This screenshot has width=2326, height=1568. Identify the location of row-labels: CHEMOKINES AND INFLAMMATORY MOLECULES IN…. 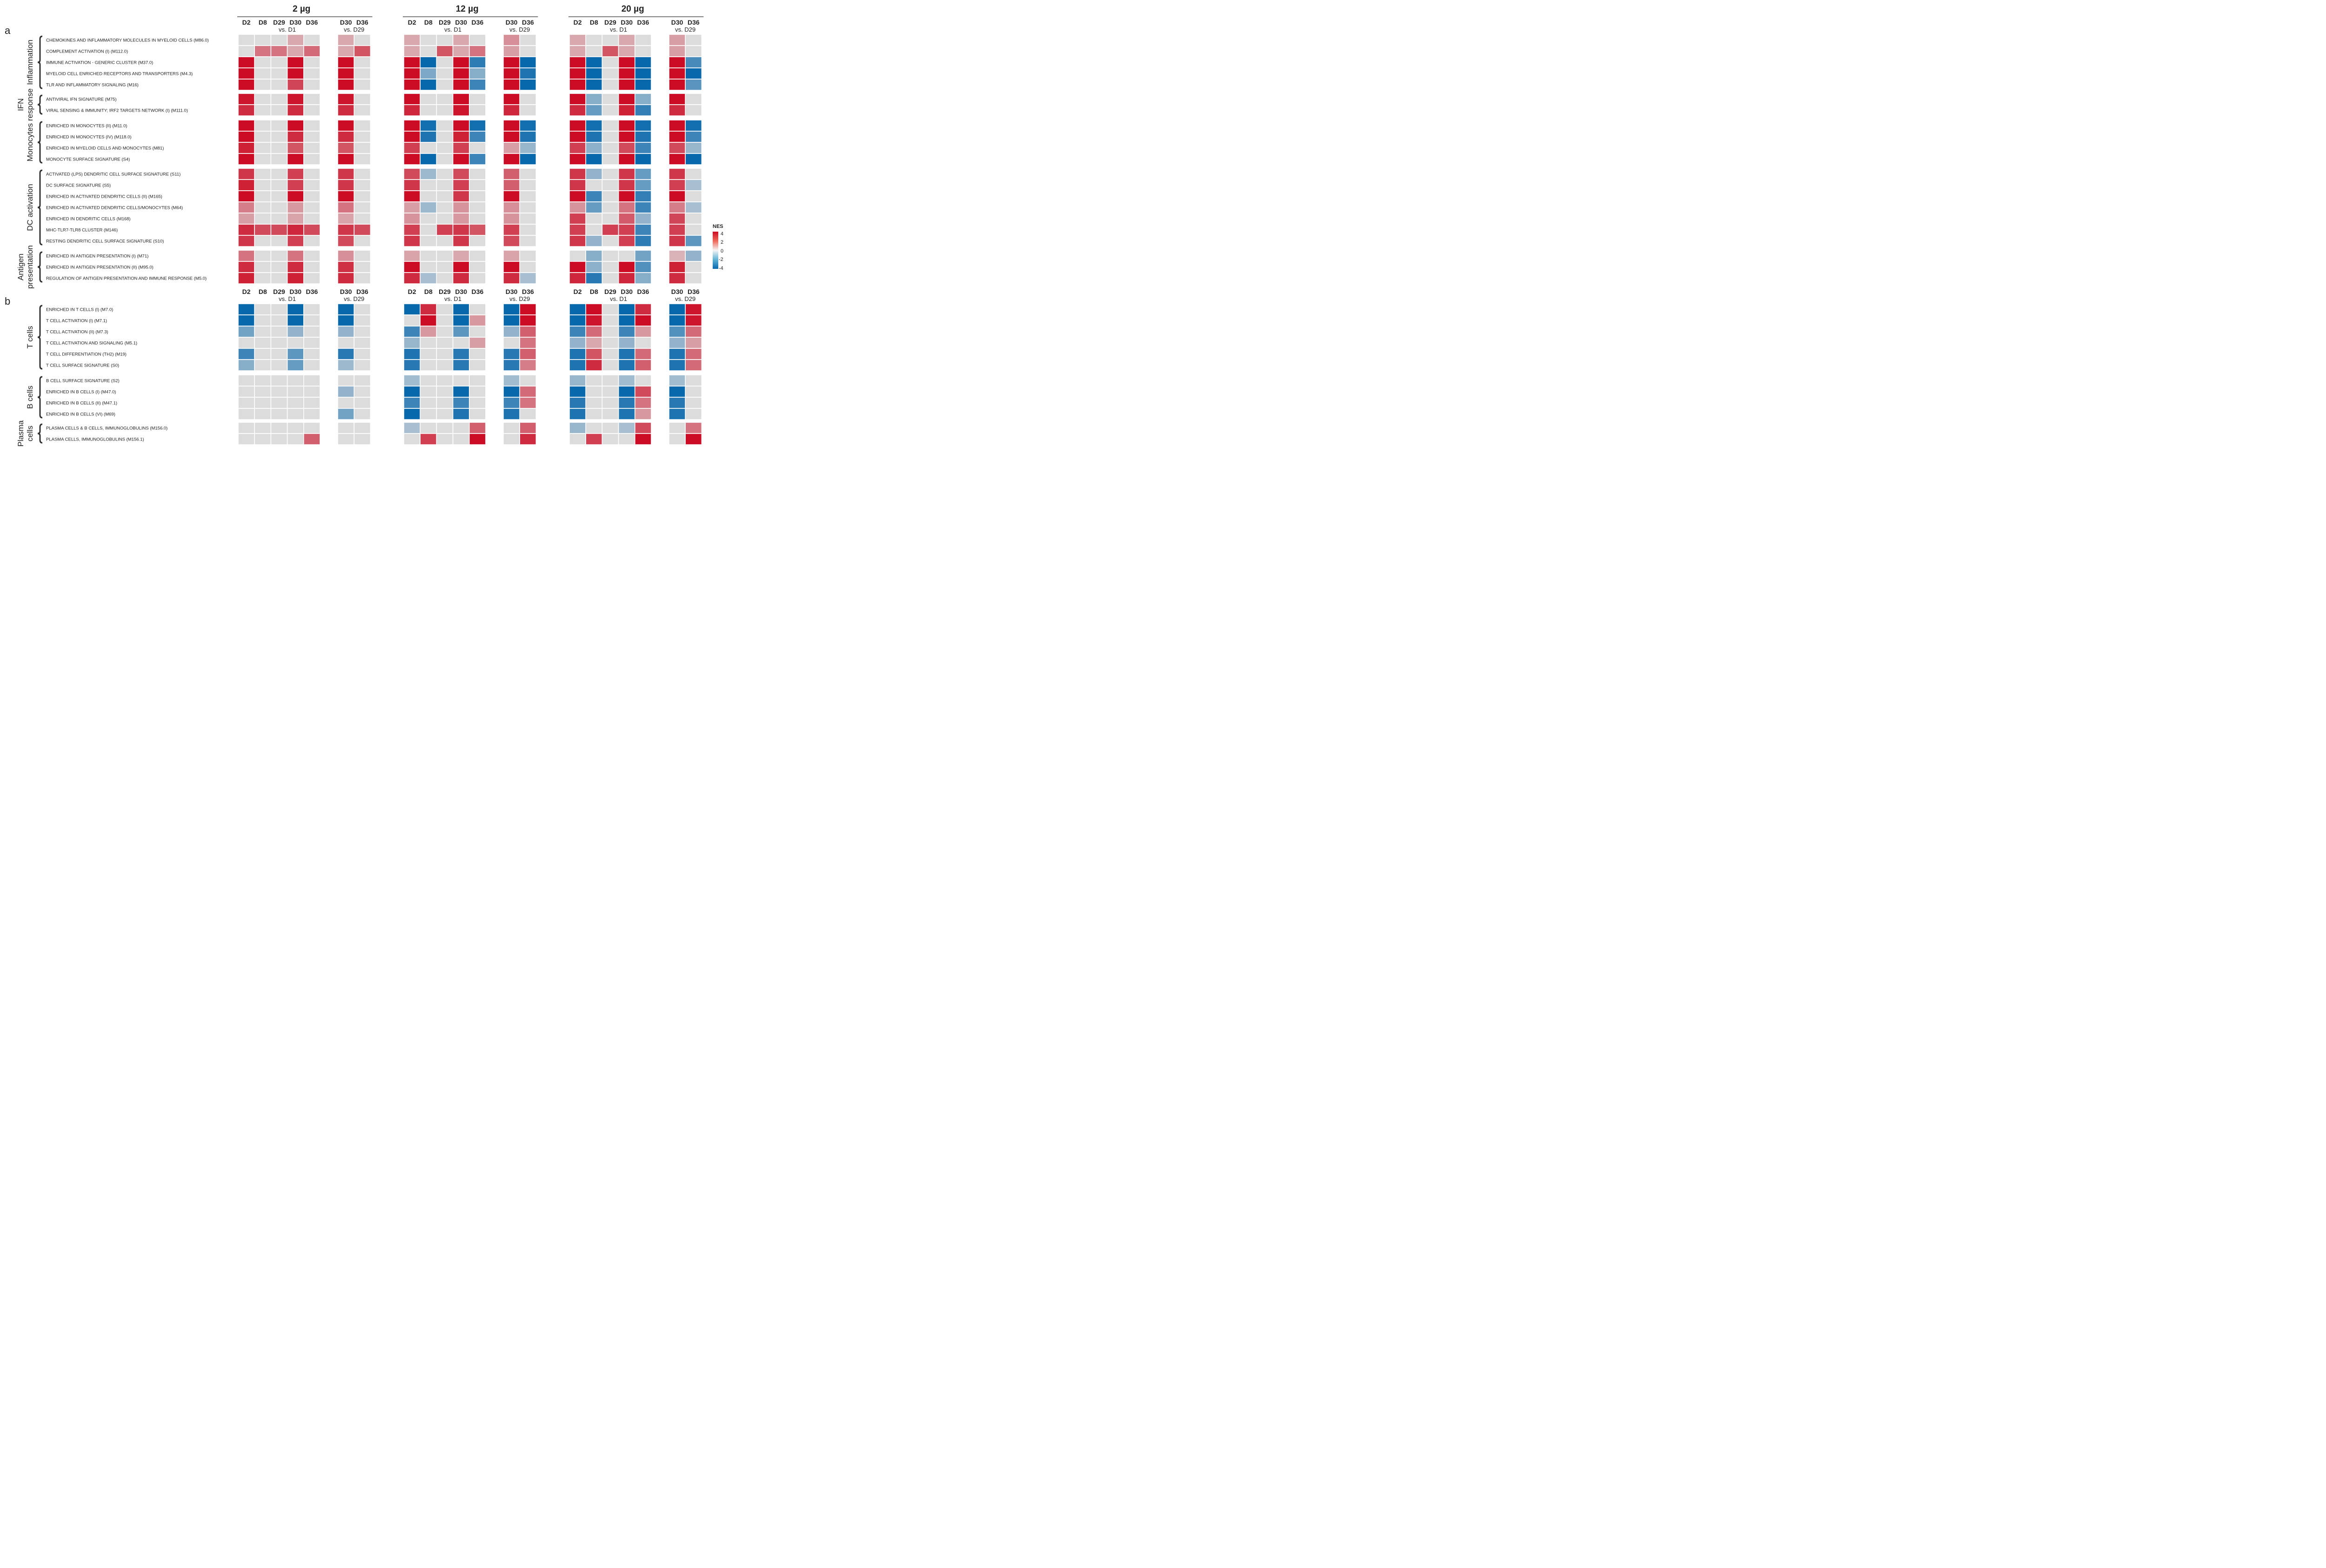
(127, 240).